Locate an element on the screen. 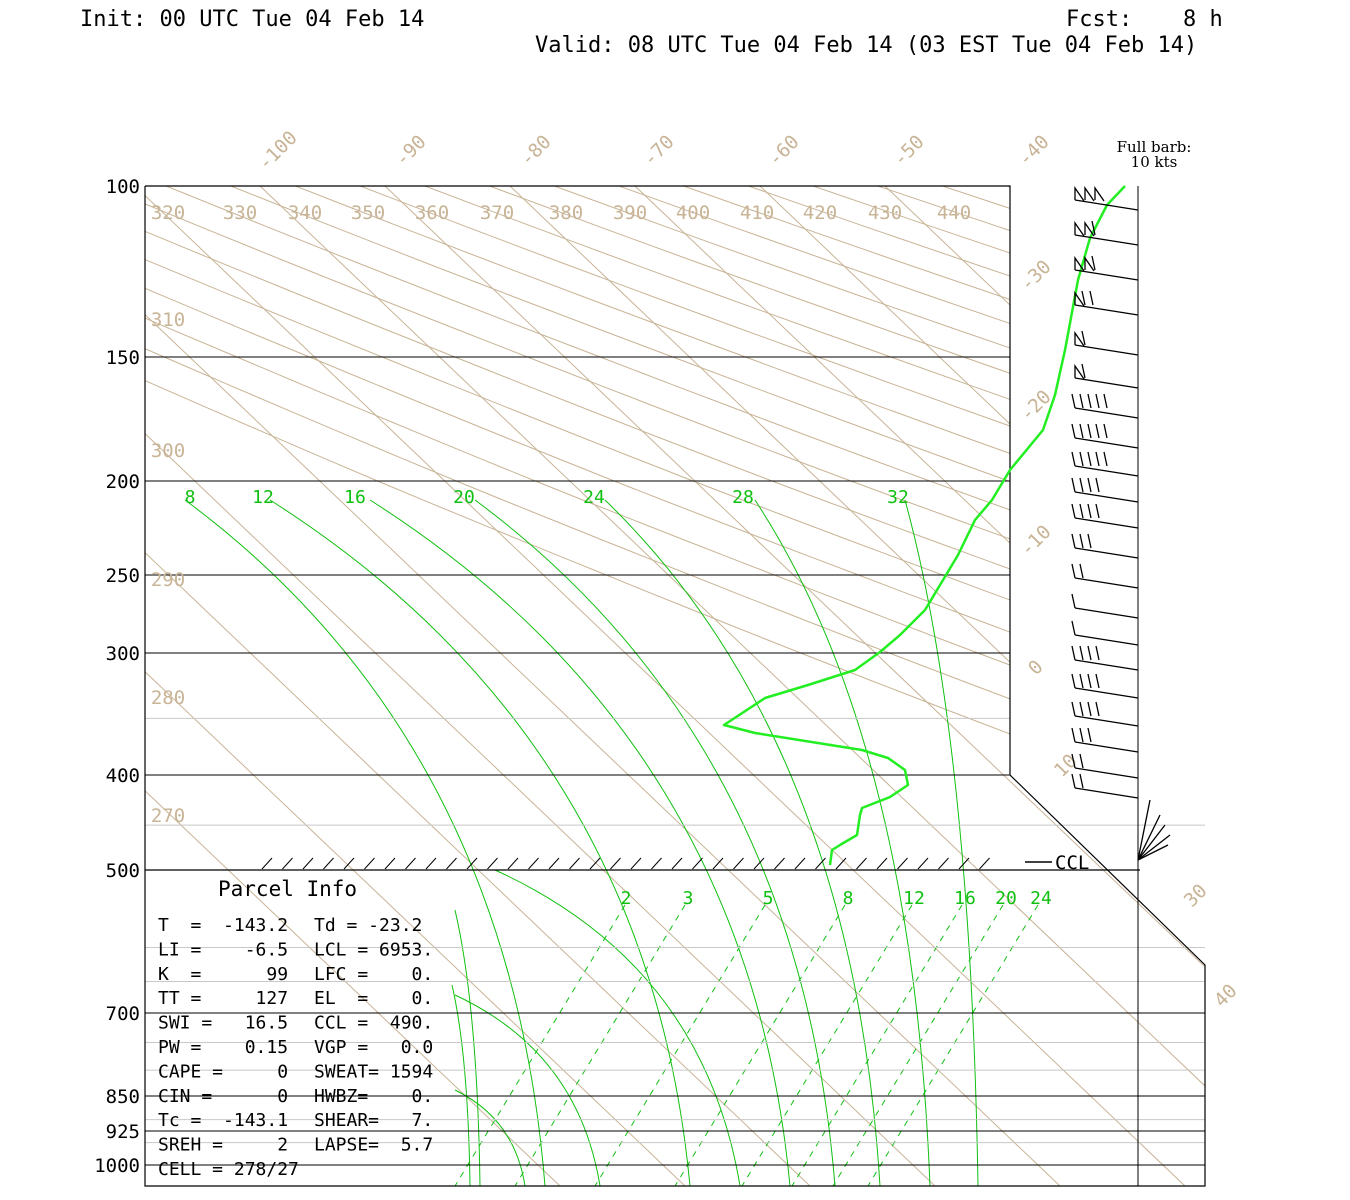  moist-adiabat-label: 32 is located at coordinates (898, 497).